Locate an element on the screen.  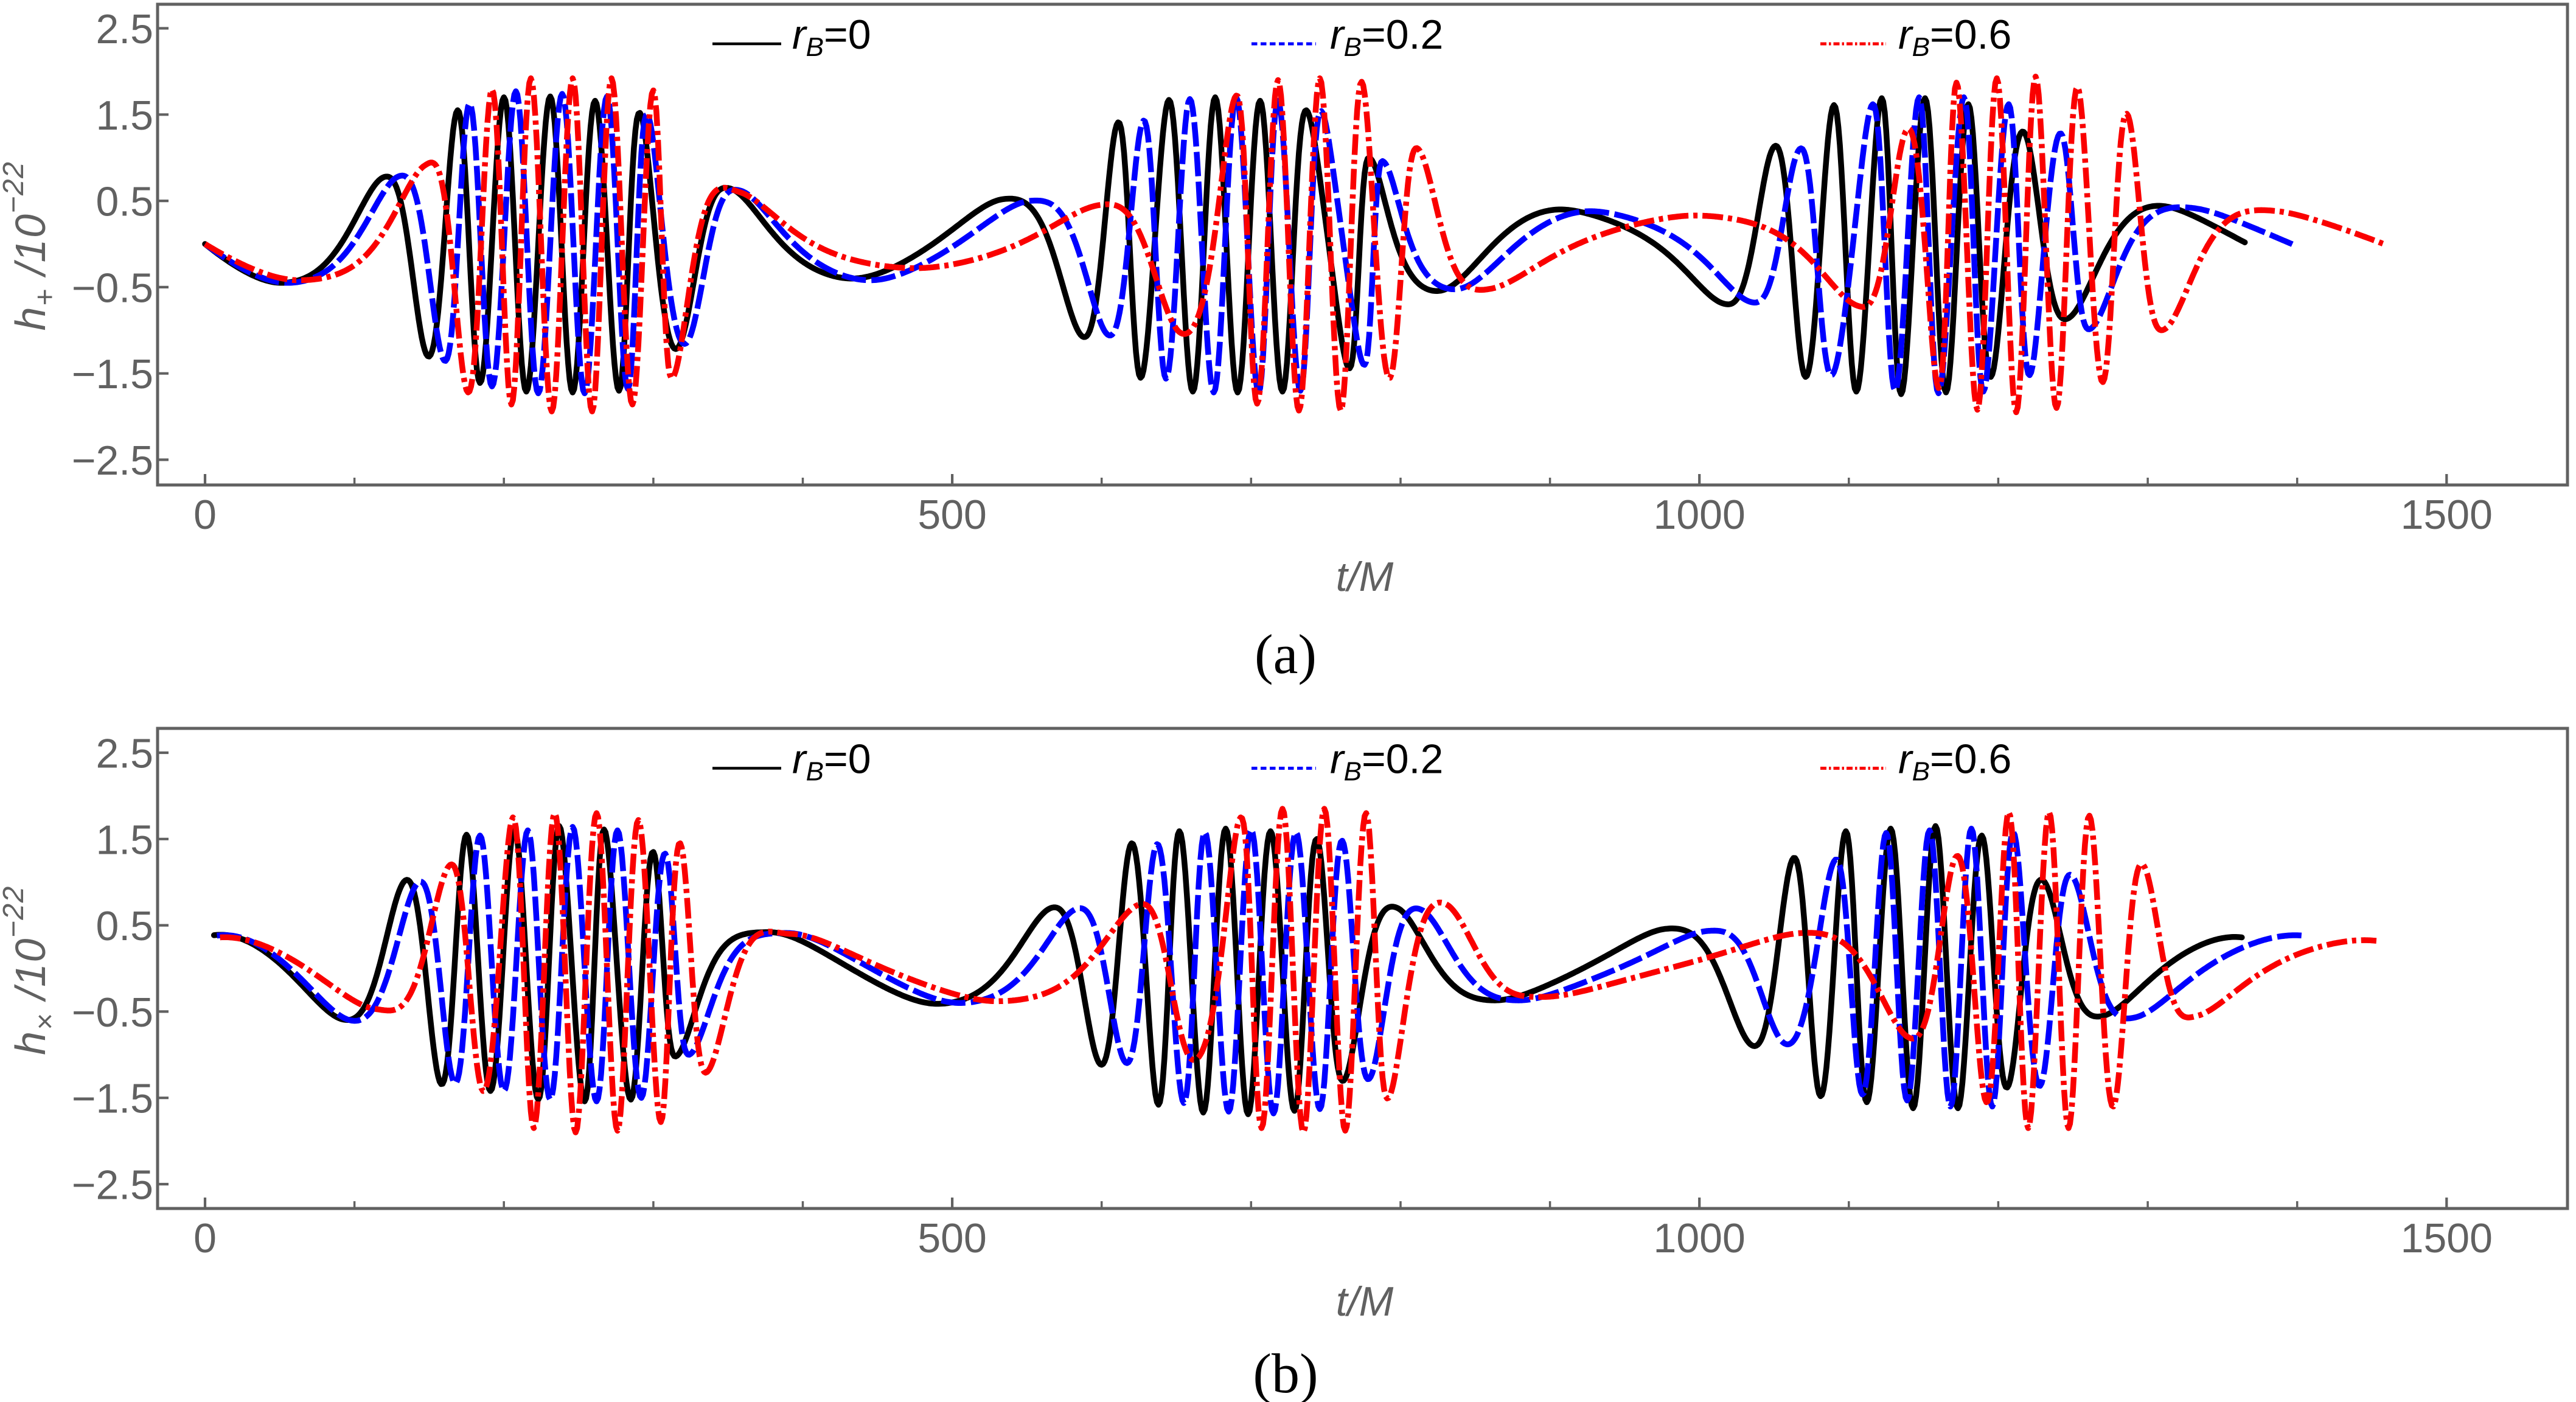
svg-text: h+ /10−22 is located at coordinates (30, 246).